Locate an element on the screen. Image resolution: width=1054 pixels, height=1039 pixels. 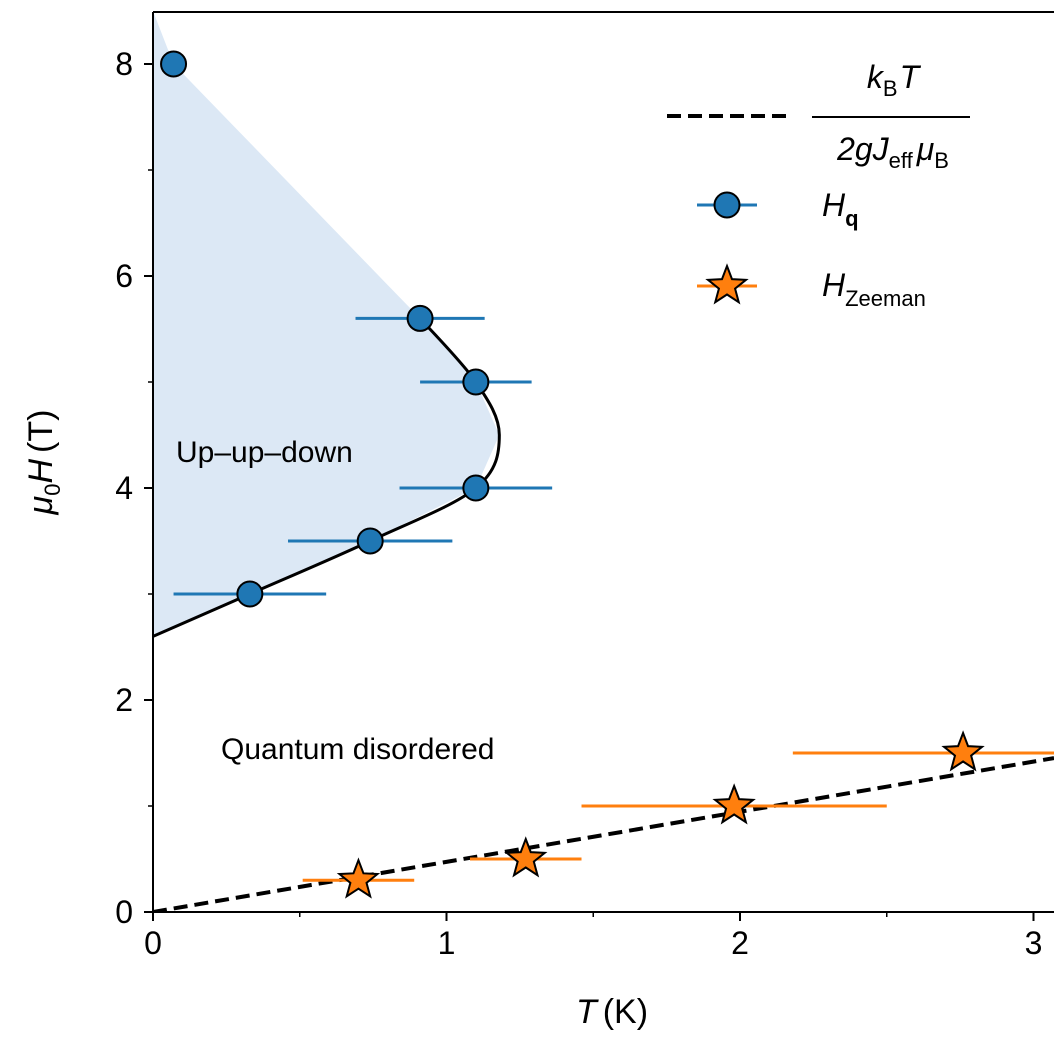
y-axis-H: H is located at coordinates (41, 471).